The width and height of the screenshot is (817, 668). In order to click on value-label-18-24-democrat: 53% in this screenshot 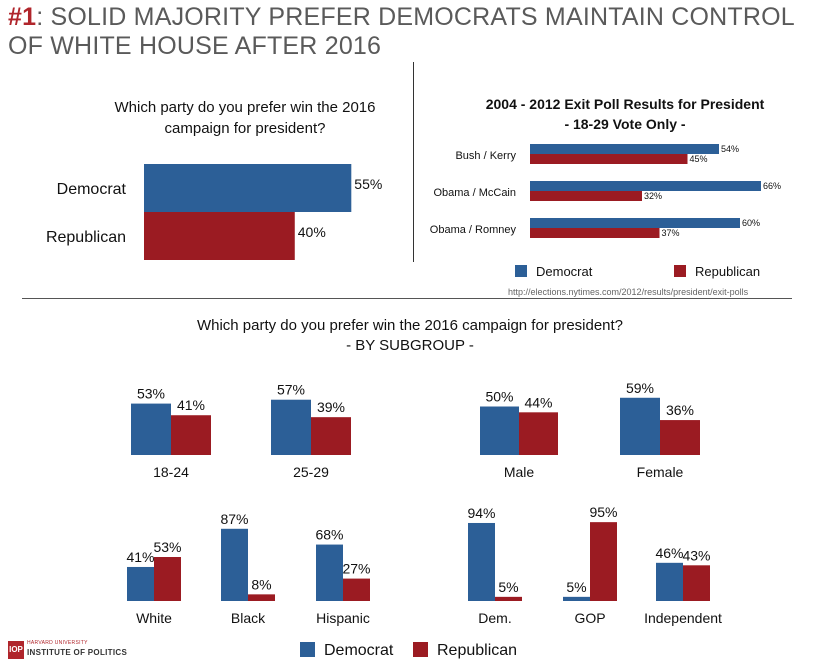, I will do `click(151, 394)`.